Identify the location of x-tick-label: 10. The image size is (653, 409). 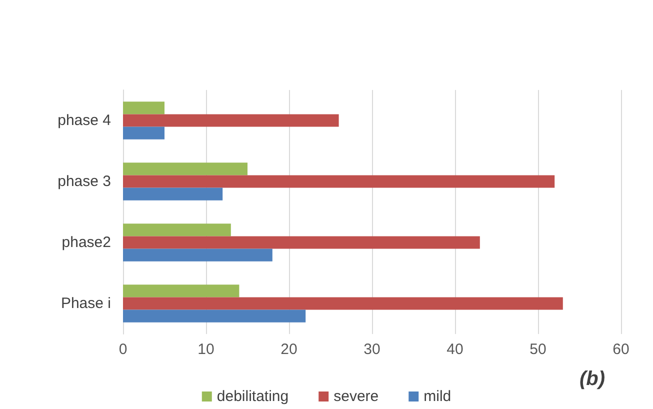
(206, 349).